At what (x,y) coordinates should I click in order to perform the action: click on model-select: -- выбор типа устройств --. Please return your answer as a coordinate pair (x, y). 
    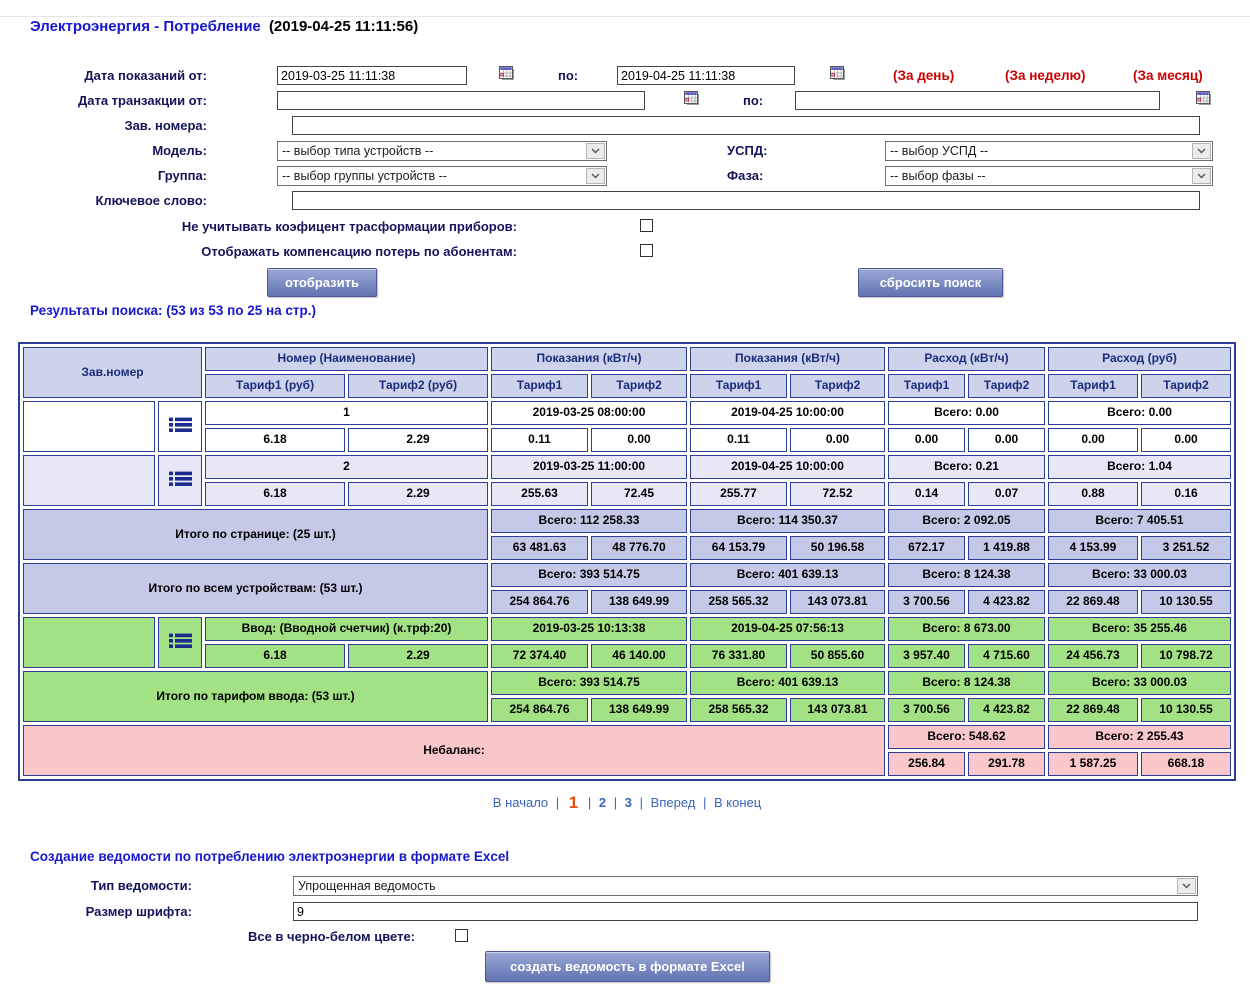
    Looking at the image, I should click on (442, 151).